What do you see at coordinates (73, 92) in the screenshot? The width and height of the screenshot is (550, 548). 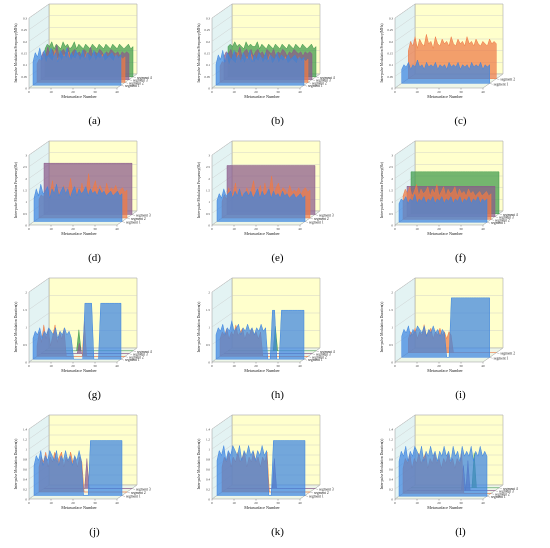 I see `x-tick-label: 20` at bounding box center [73, 92].